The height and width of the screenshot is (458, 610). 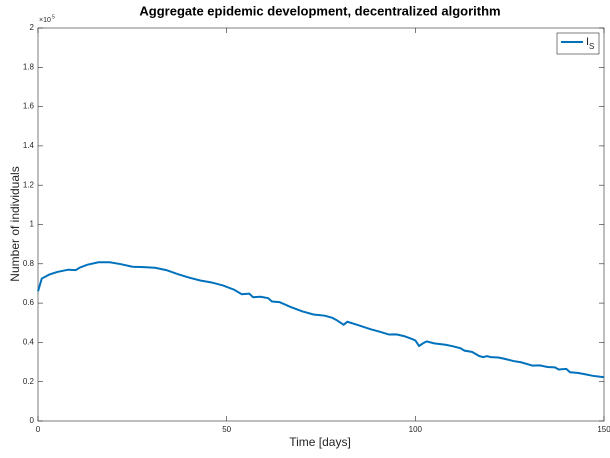 What do you see at coordinates (29, 263) in the screenshot?
I see `y-tick-label: 0.8` at bounding box center [29, 263].